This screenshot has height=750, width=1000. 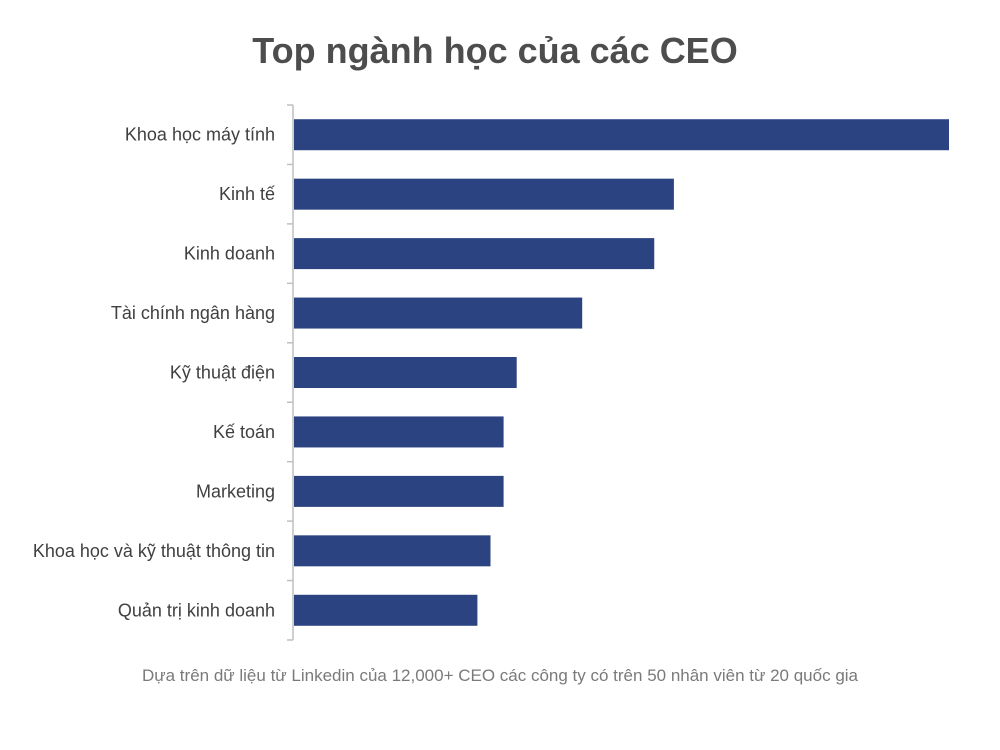 I want to click on category-label: Kế toán, so click(x=244, y=432).